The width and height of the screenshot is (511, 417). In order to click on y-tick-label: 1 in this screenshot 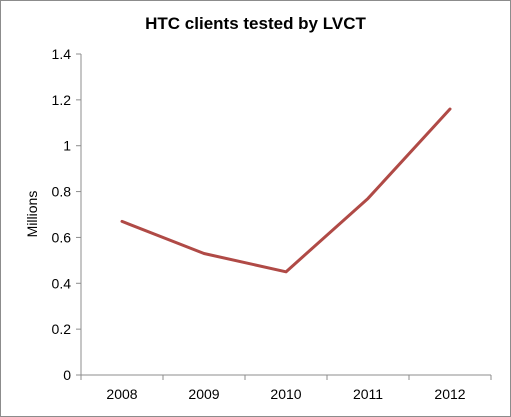, I will do `click(67, 146)`.